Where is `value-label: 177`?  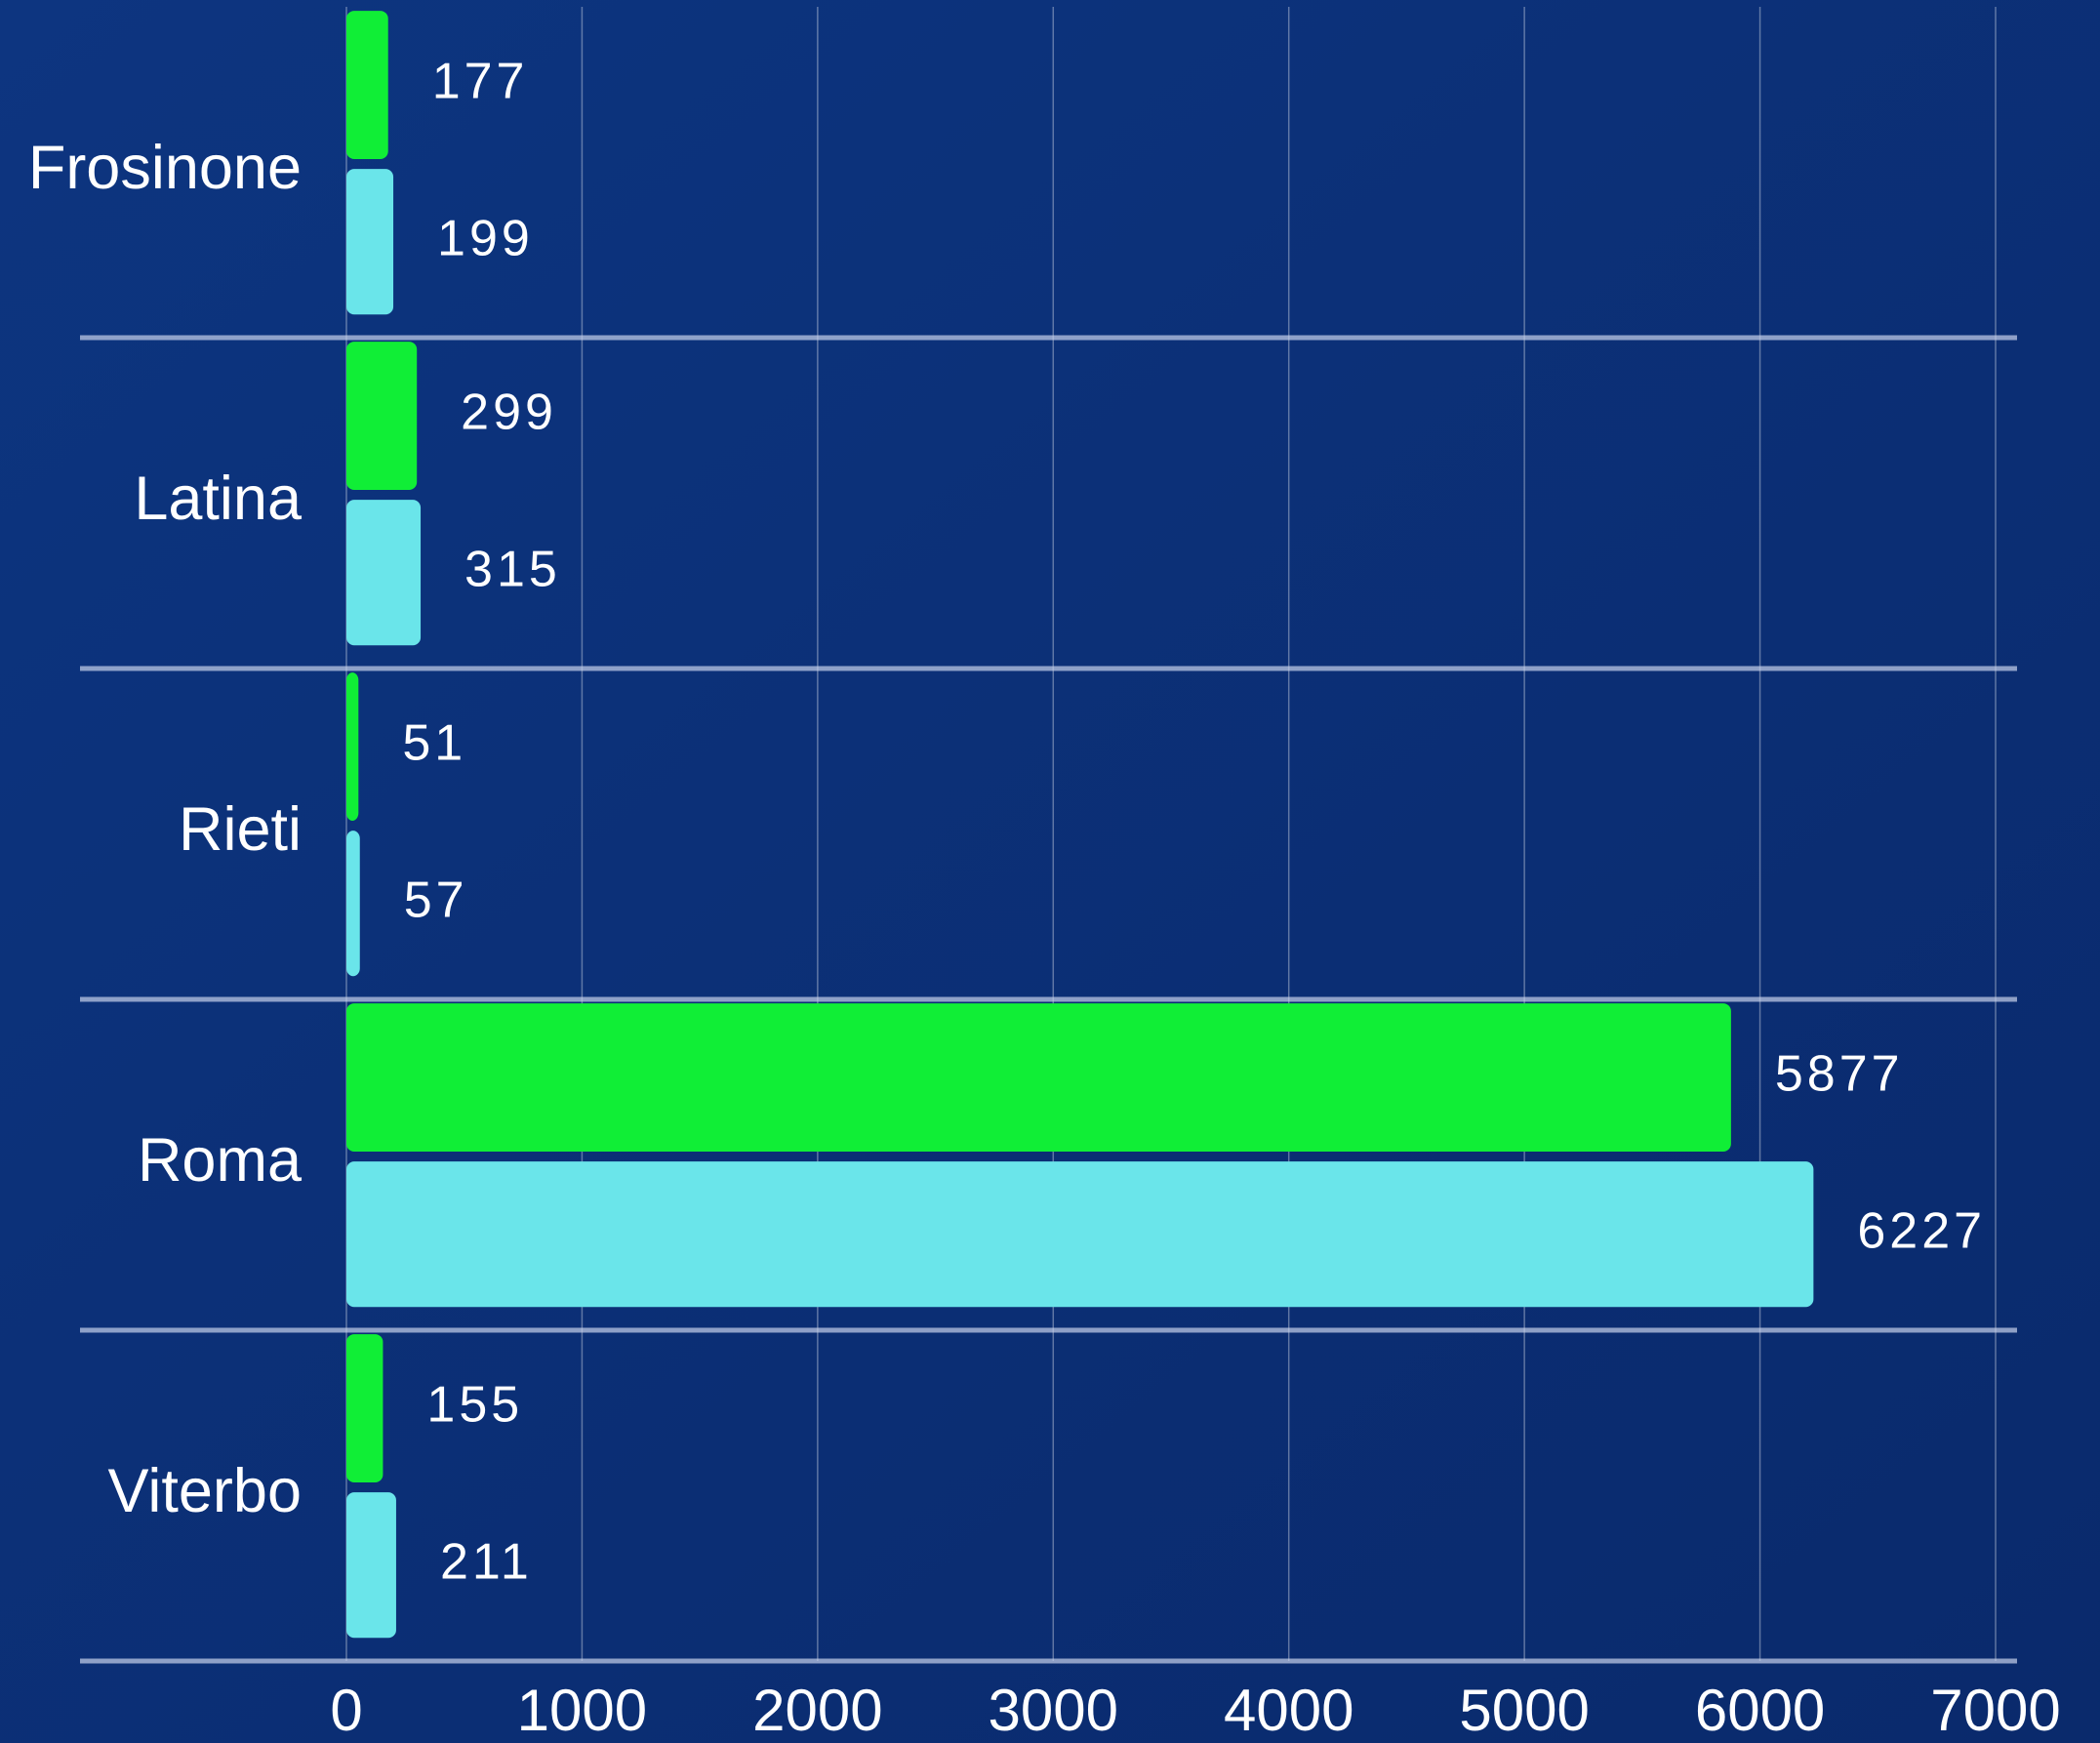 value-label: 177 is located at coordinates (480, 82).